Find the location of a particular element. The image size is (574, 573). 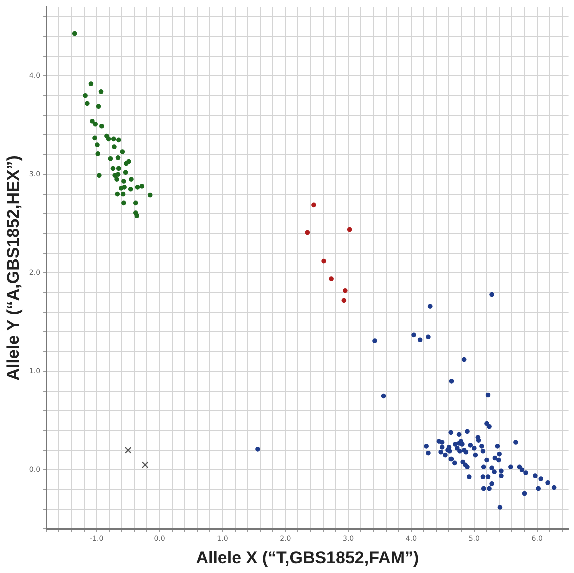

y-axis-title: Allele Y (“A,GBS1852,HEX”) is located at coordinates (13, 268).